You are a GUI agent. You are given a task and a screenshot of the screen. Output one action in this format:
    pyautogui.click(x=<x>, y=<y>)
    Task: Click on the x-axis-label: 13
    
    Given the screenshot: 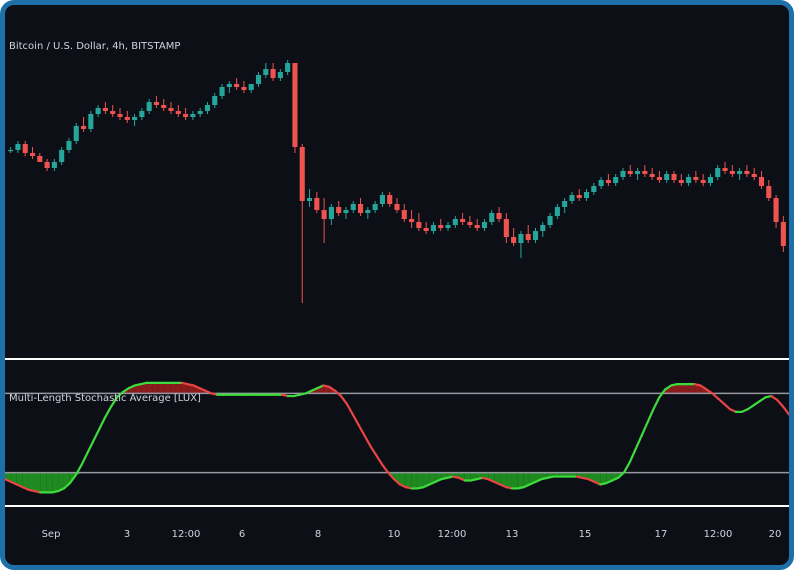 What is the action you would take?
    pyautogui.click(x=512, y=534)
    